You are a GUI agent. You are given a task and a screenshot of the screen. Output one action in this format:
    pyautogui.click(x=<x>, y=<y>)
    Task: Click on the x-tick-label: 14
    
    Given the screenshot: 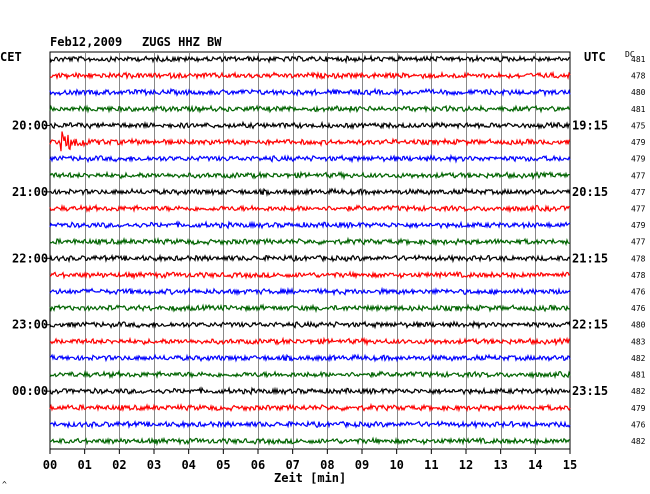 What is the action you would take?
    pyautogui.click(x=535, y=465)
    